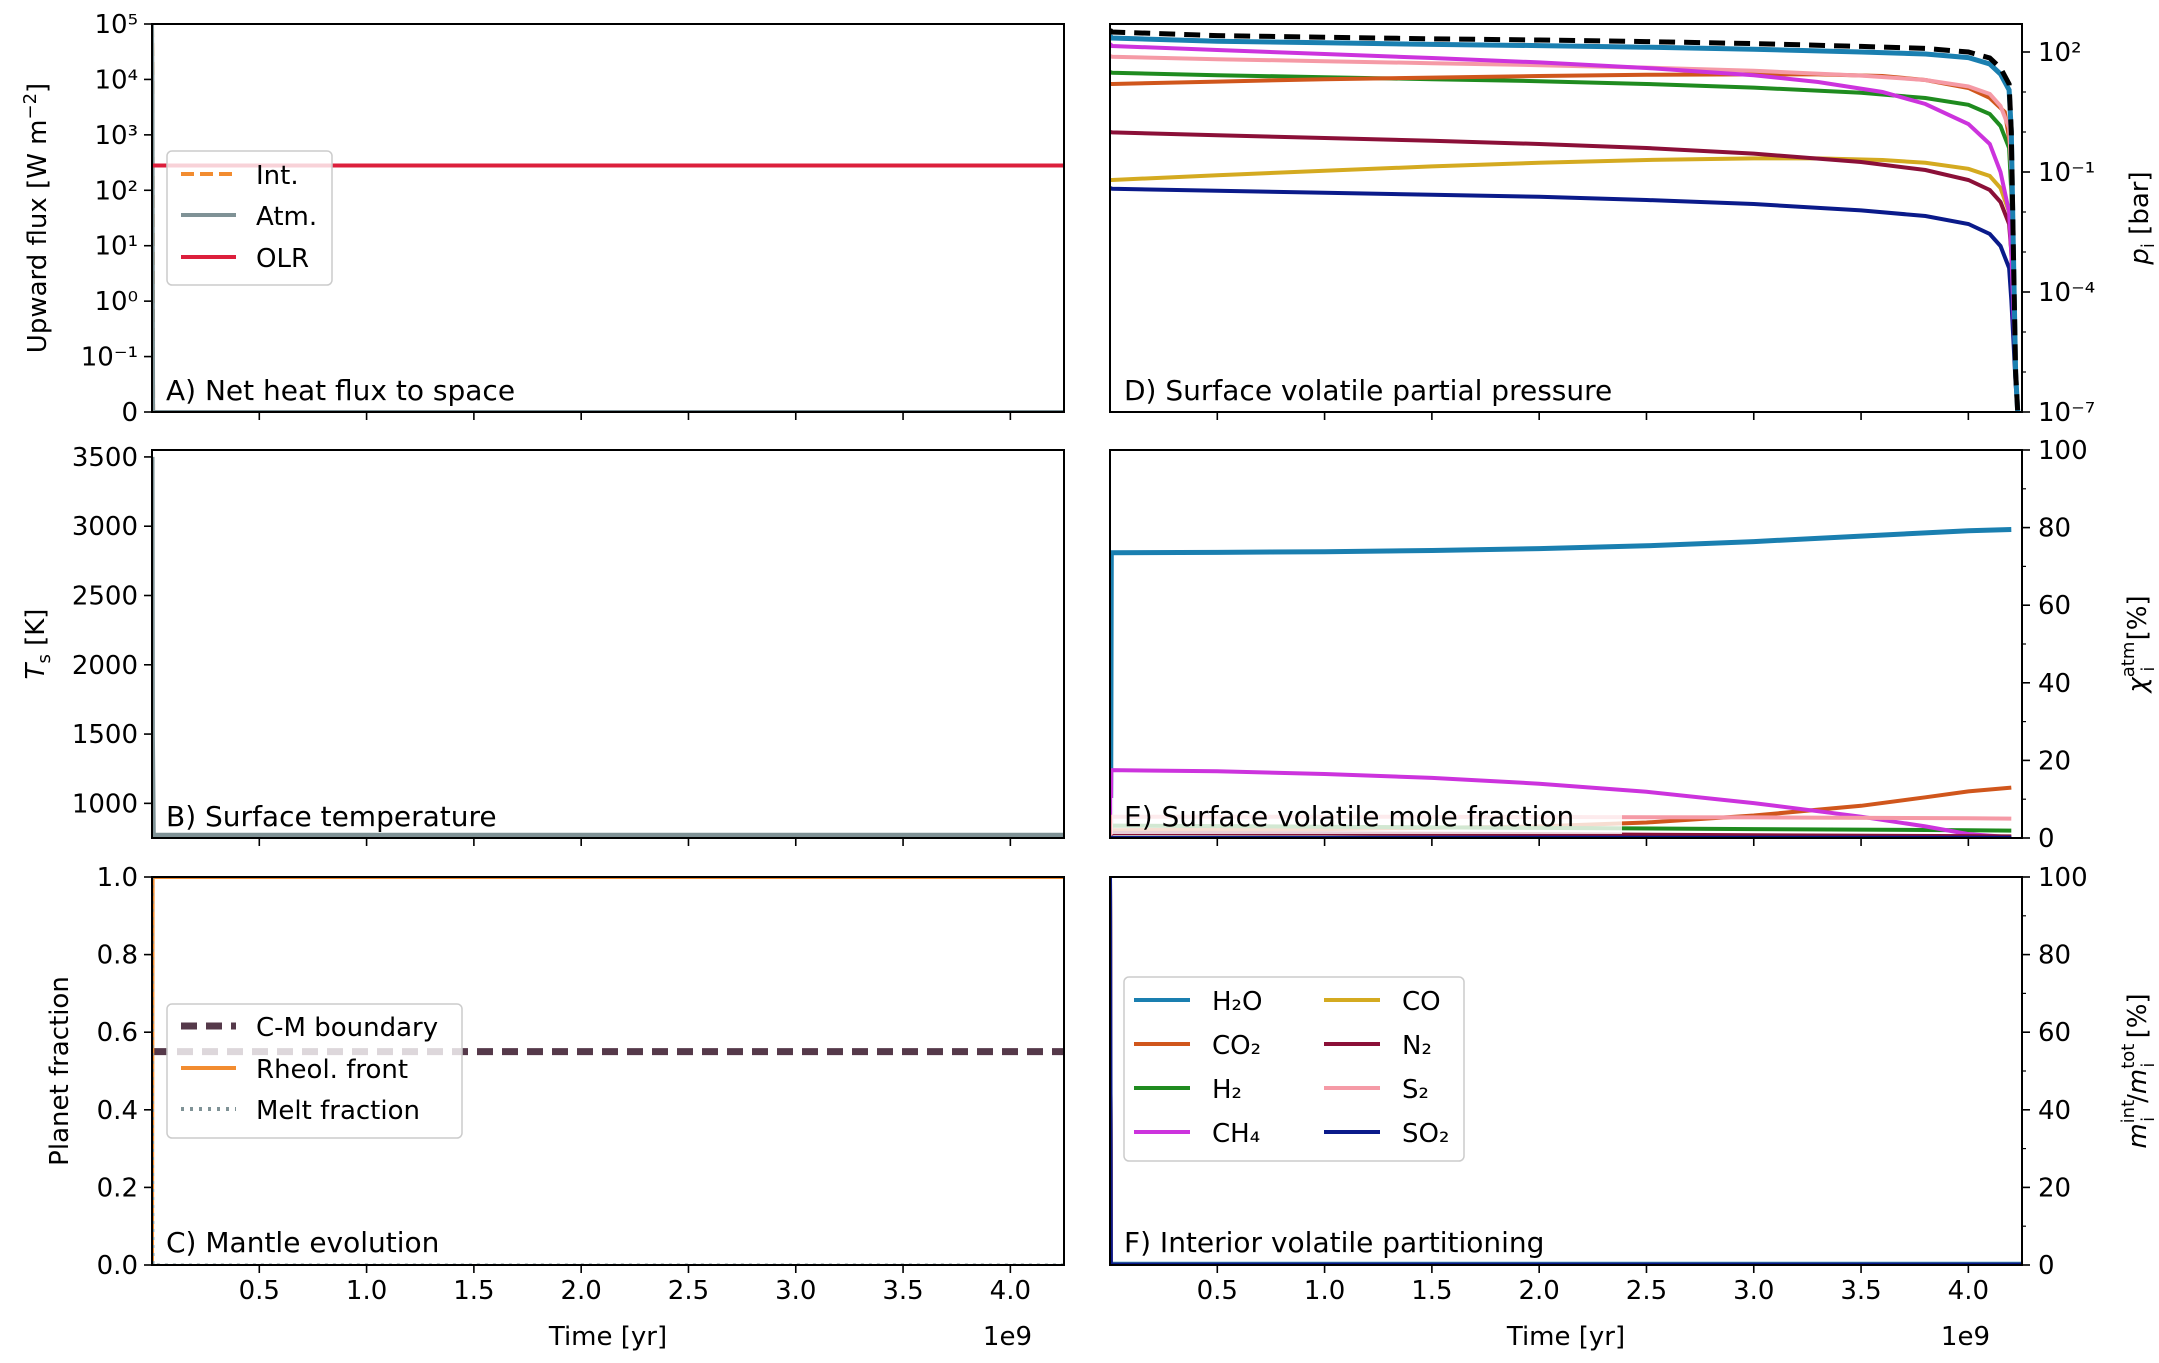 The height and width of the screenshot is (1363, 2159). Describe the element at coordinates (332, 1070) in the screenshot. I see `legend-rheol-label: Rheol. front` at that location.